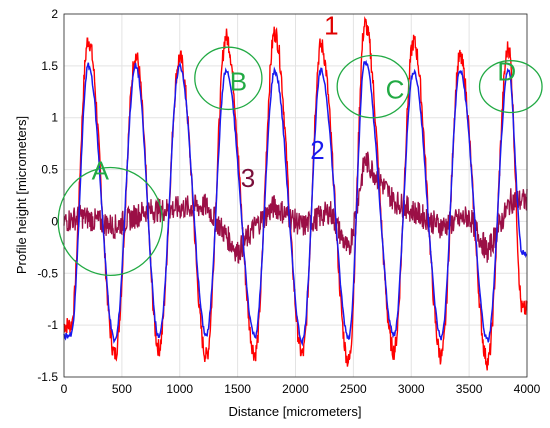 This screenshot has height=428, width=550. I want to click on x-tick-label: 1500, so click(237, 389).